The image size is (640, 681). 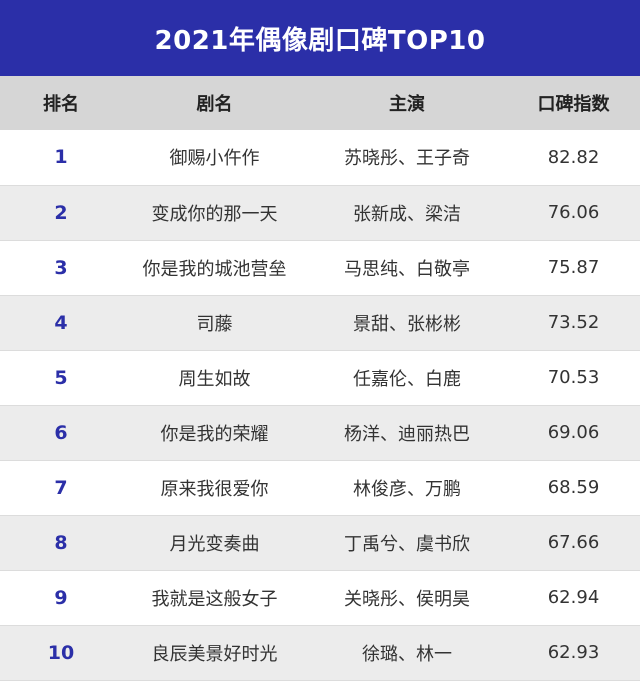 What do you see at coordinates (61, 323) in the screenshot?
I see `rank-cell: 4` at bounding box center [61, 323].